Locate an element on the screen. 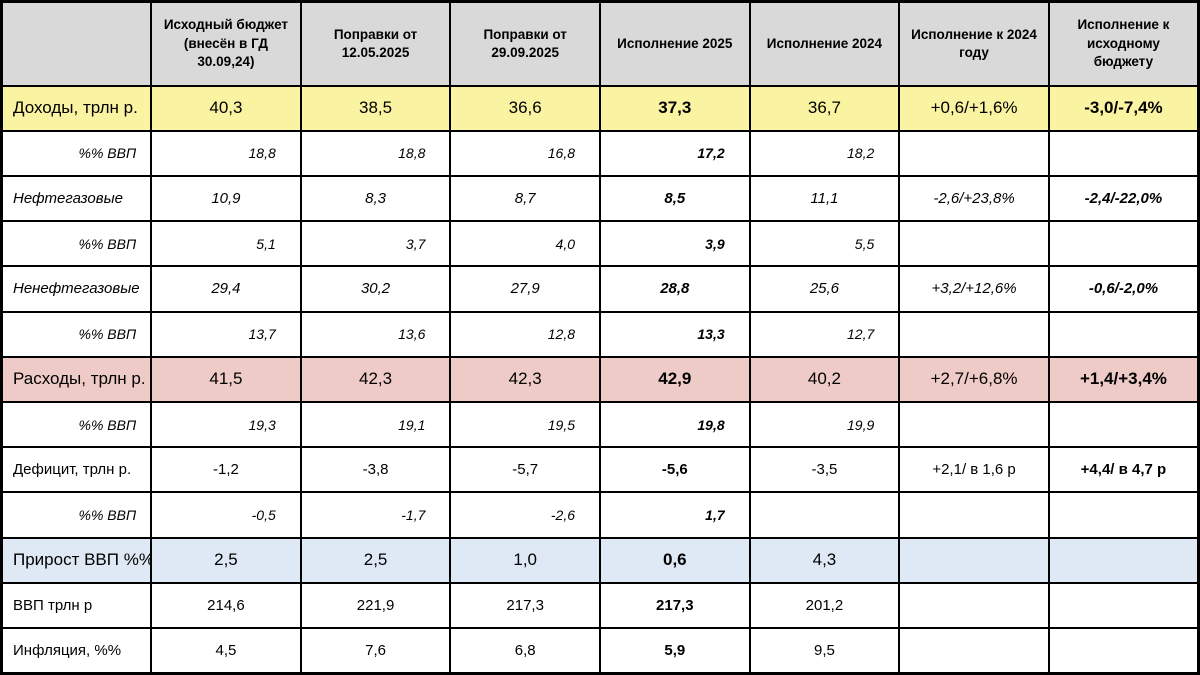  cell: 8,7 is located at coordinates (525, 198).